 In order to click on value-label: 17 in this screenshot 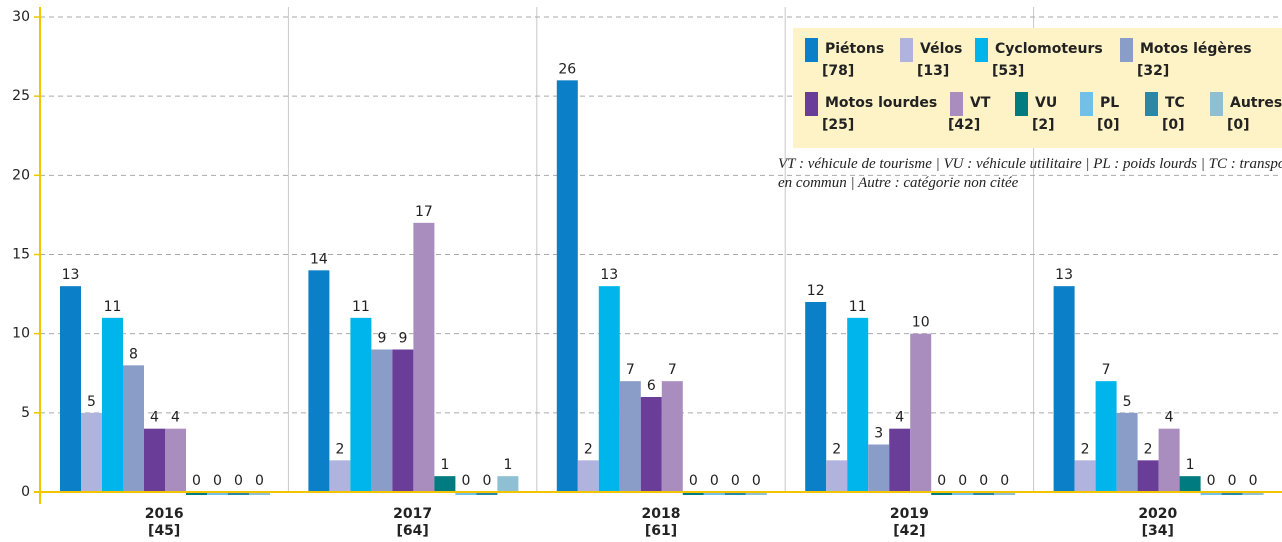, I will do `click(424, 212)`.